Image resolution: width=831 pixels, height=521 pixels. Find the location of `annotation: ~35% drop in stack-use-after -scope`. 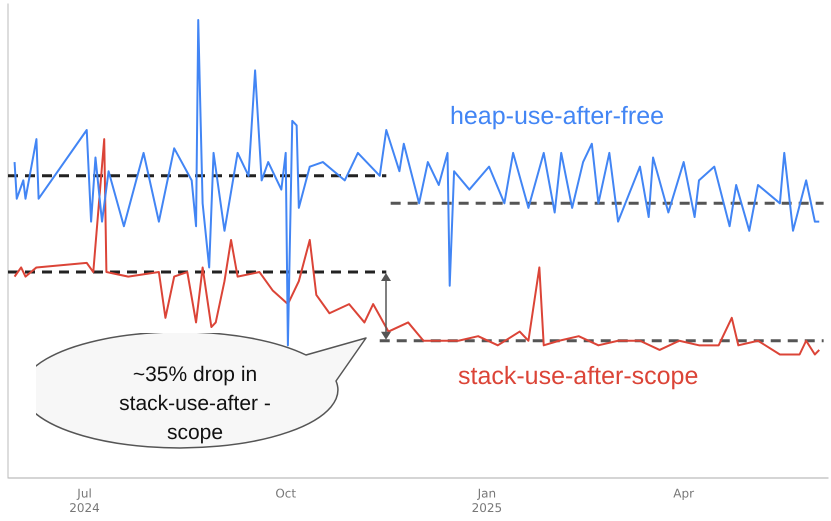

annotation: ~35% drop in stack-use-after -scope is located at coordinates (195, 404).